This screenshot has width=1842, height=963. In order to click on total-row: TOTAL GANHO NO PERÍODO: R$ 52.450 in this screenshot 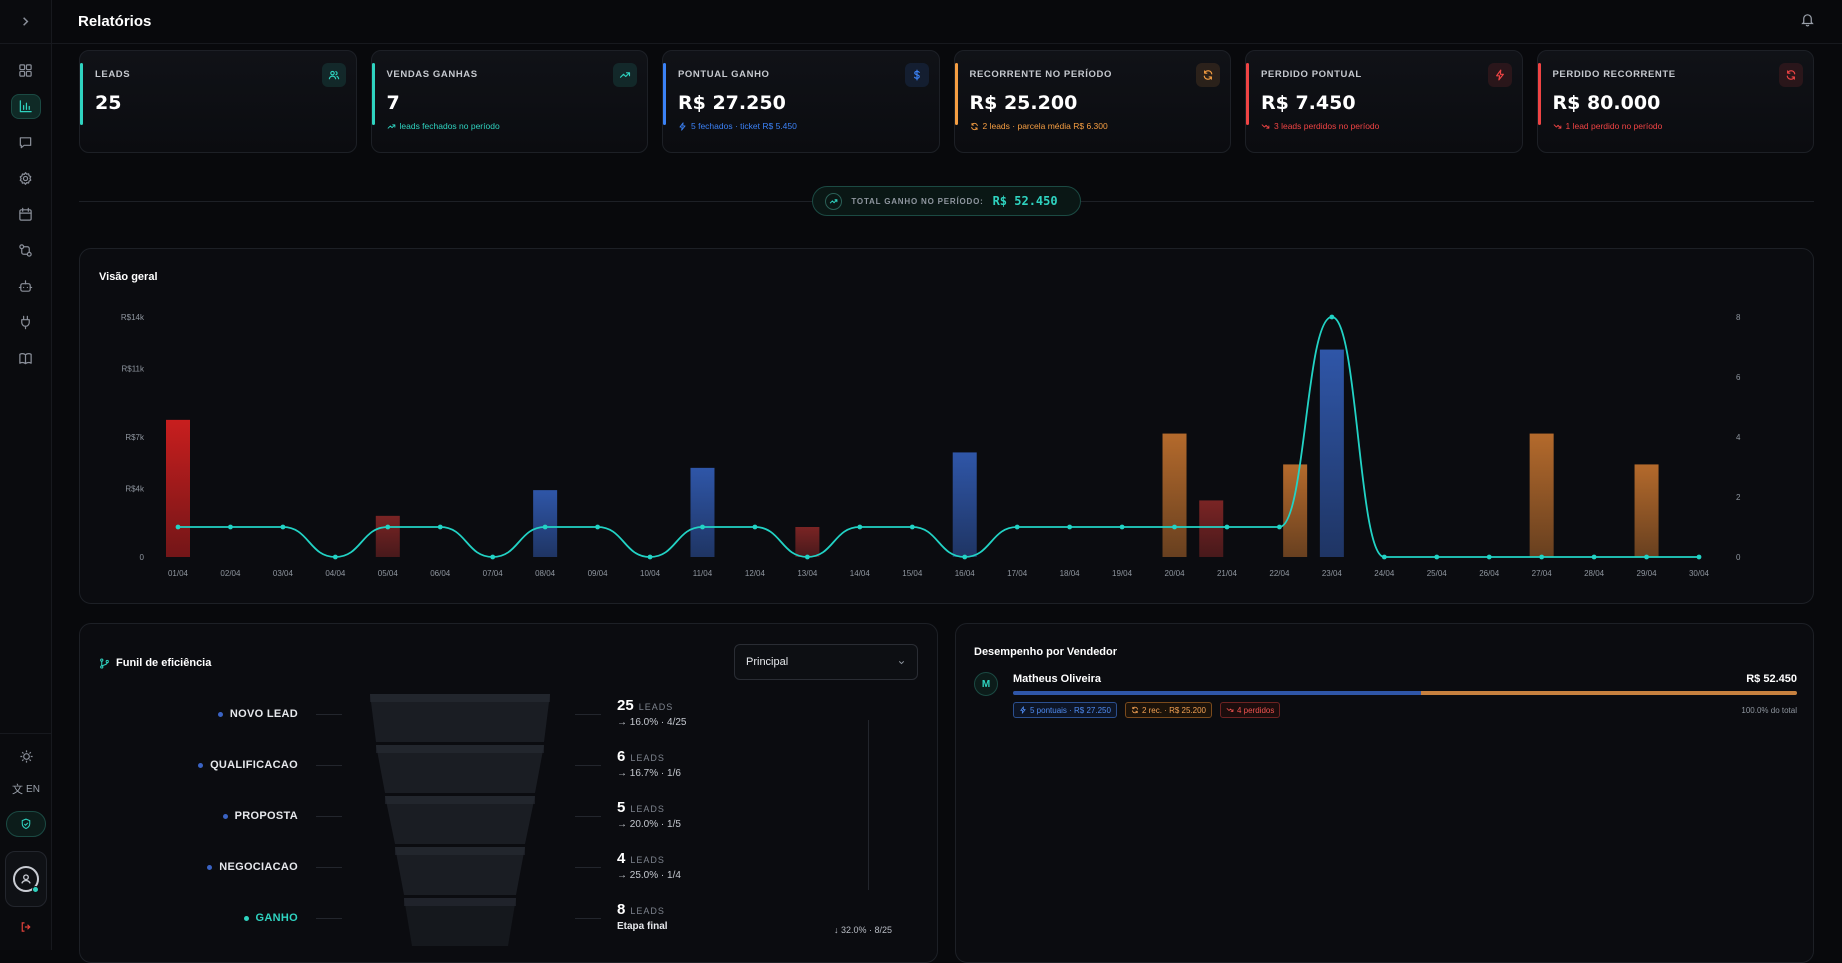, I will do `click(946, 201)`.